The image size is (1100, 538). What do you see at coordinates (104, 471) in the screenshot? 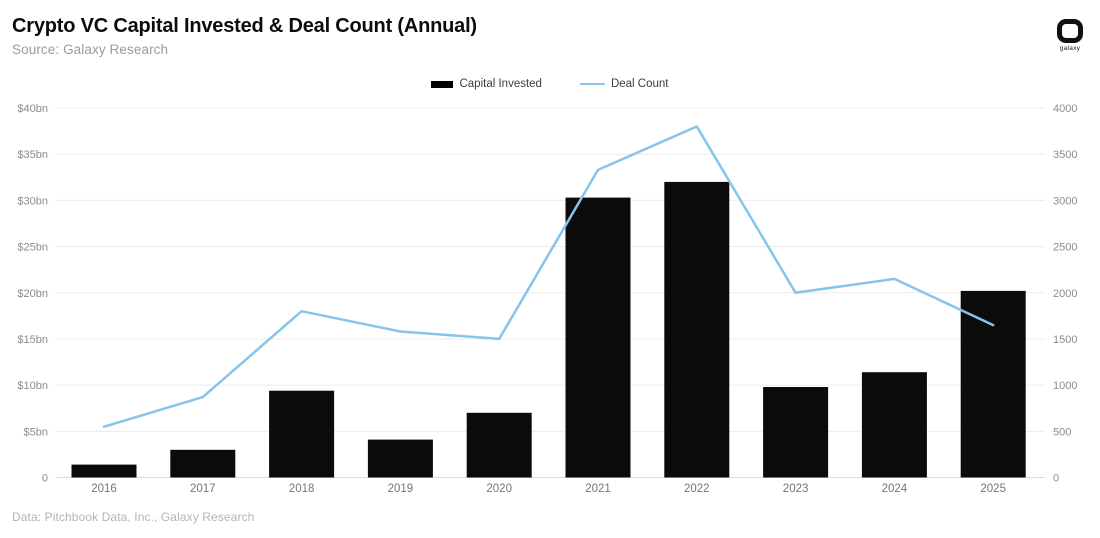
I see `bar-2016` at bounding box center [104, 471].